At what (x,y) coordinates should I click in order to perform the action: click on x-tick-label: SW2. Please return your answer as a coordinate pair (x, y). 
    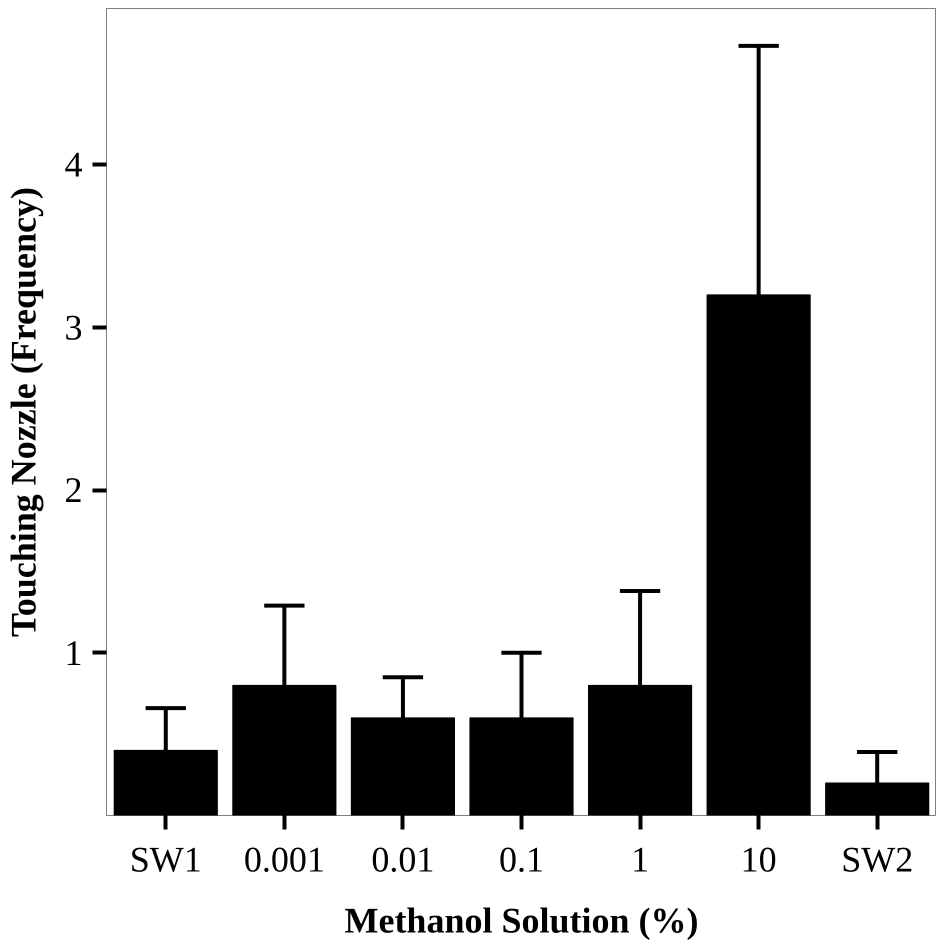
    Looking at the image, I should click on (877, 860).